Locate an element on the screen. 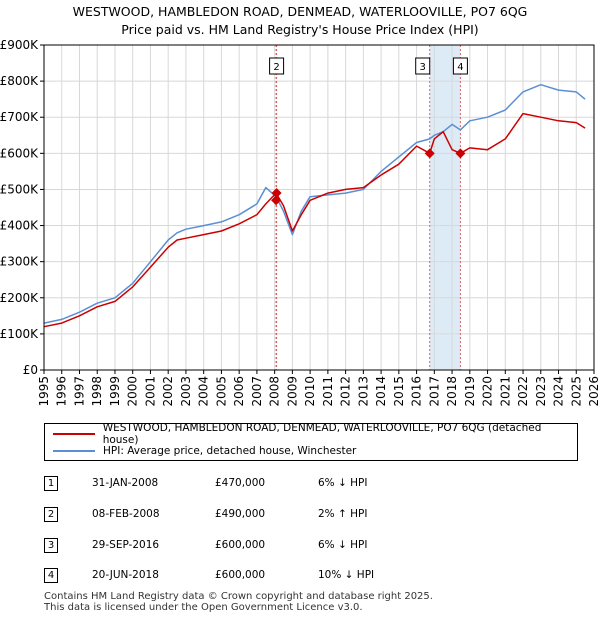 Image resolution: width=600 pixels, height=620 pixels. x-tick-label: 2009 is located at coordinates (292, 391).